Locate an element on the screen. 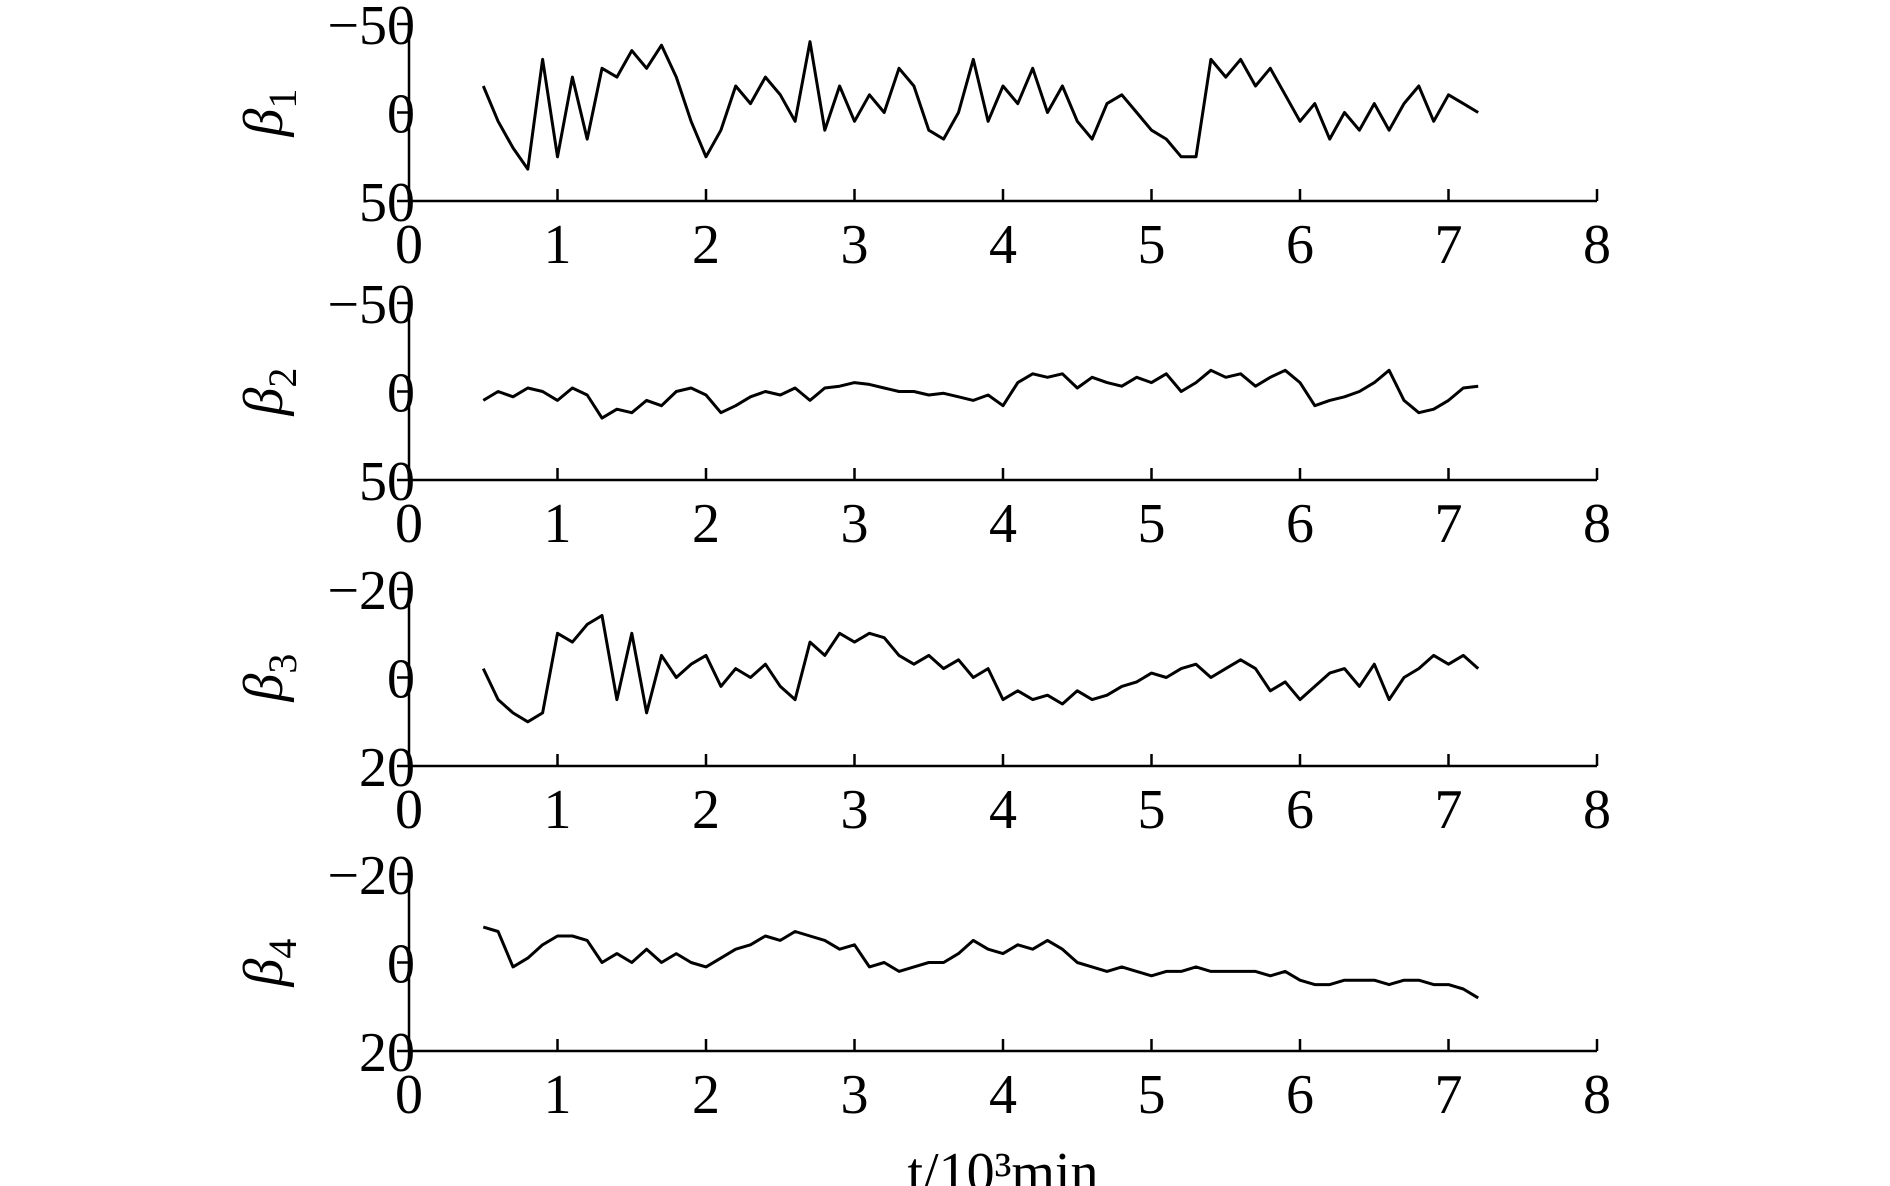  y-axis-label: β3 is located at coordinates (269, 678).